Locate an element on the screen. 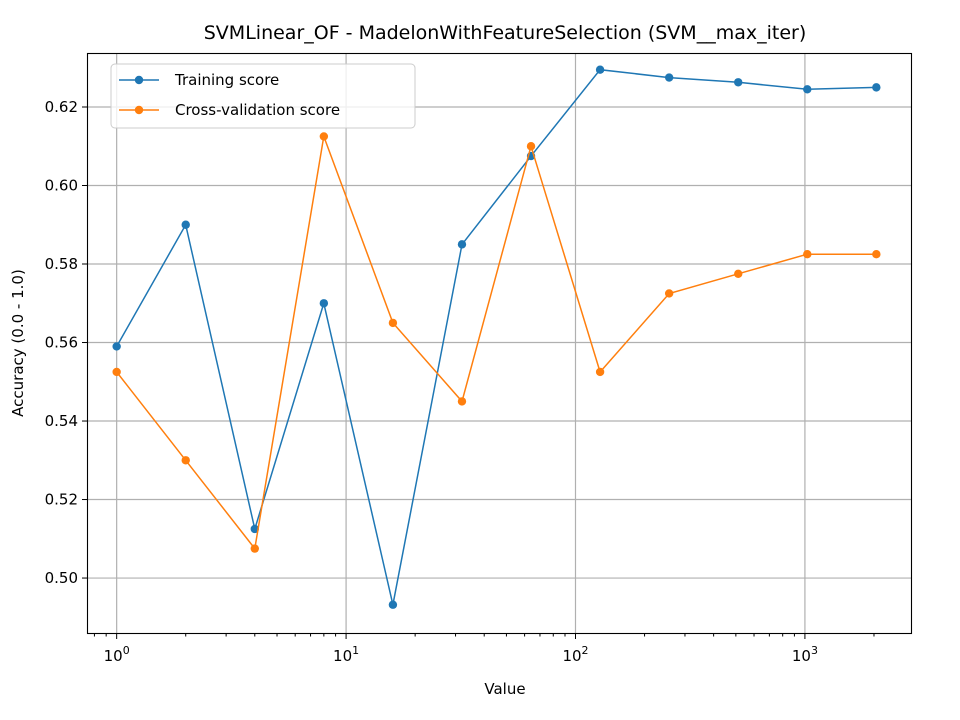 The image size is (960, 720). y-axis-label: Accuracy (0.0 - 1.0) is located at coordinates (18, 343).